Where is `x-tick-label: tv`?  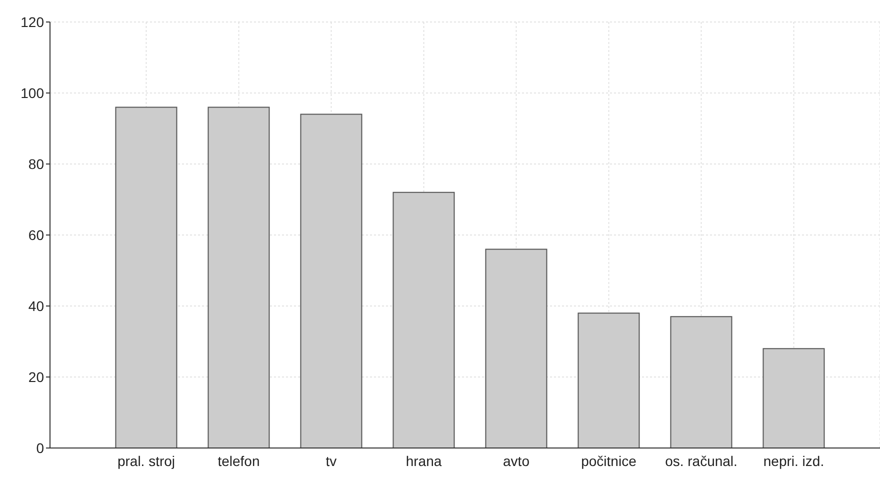 x-tick-label: tv is located at coordinates (331, 460).